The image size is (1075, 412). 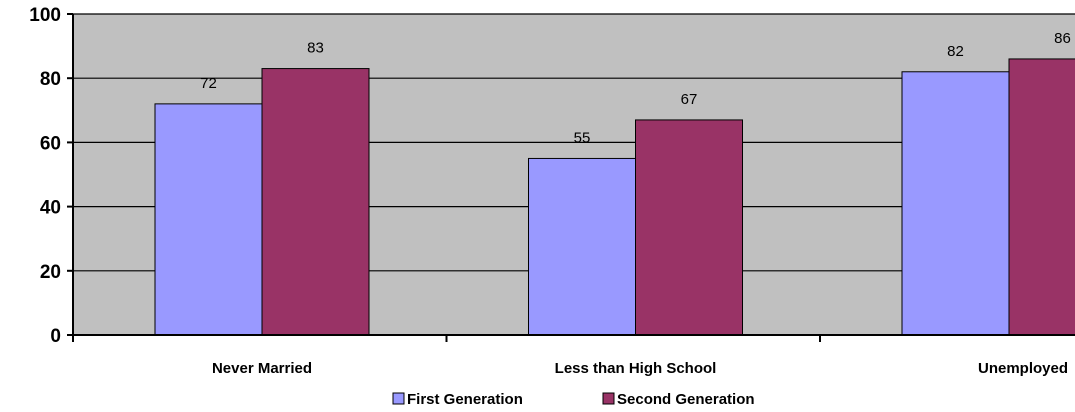 I want to click on data-label: 67, so click(x=689, y=99).